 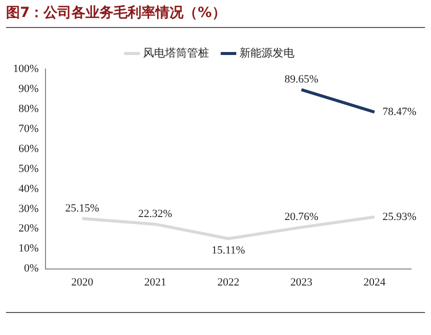 What do you see at coordinates (228, 282) in the screenshot?
I see `x-tick-label: 2022` at bounding box center [228, 282].